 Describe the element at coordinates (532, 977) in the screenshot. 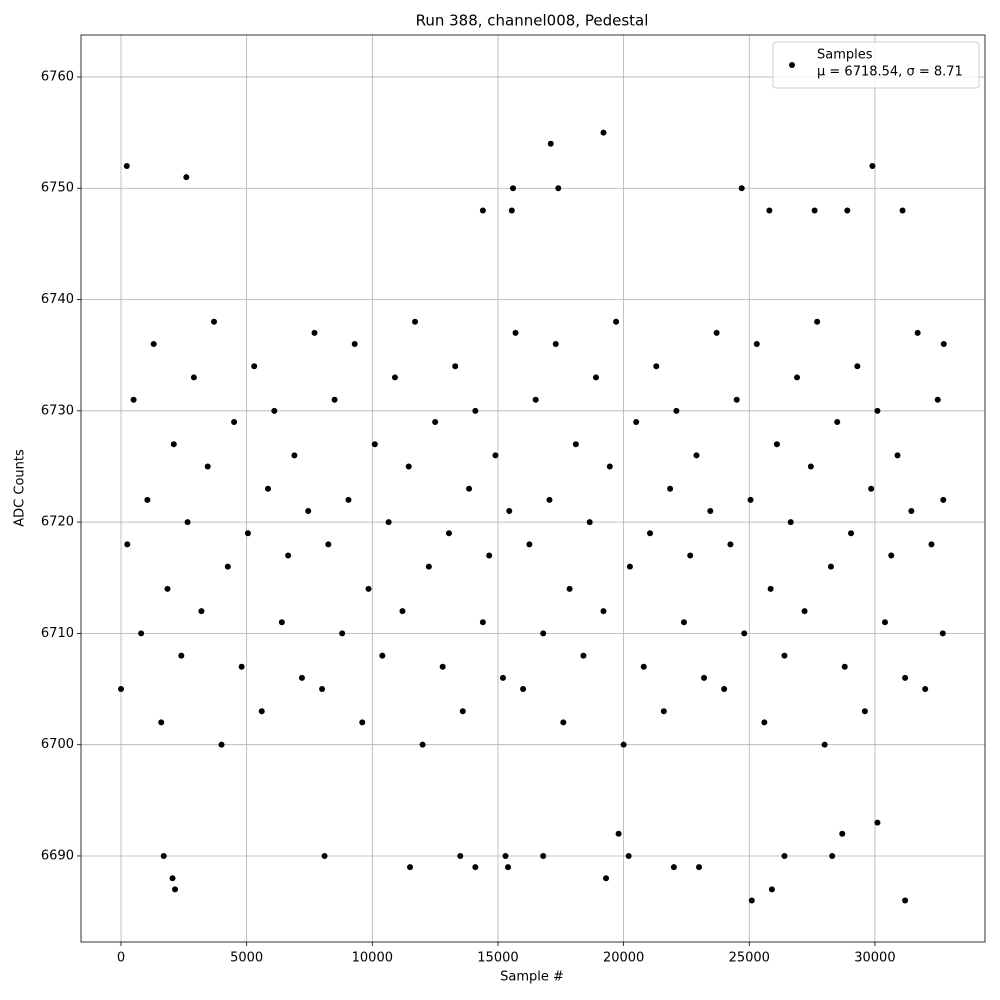

I see `x-axis-label: Sample #` at that location.